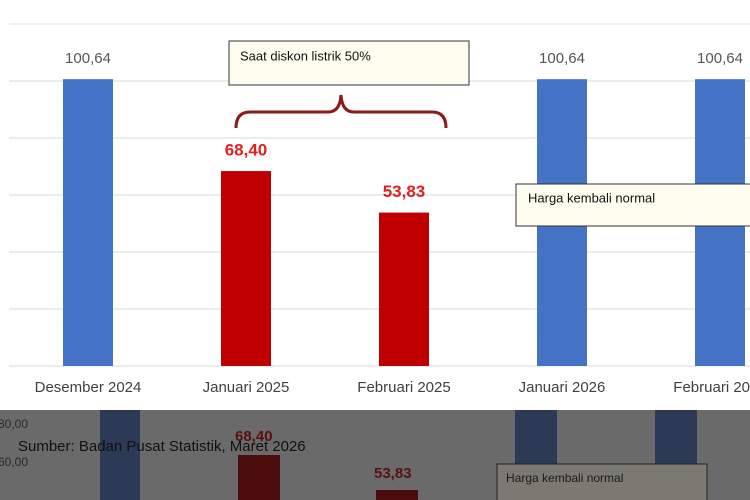 This screenshot has width=750, height=500. Describe the element at coordinates (562, 387) in the screenshot. I see `x-tick-label: Januari 2026` at that location.